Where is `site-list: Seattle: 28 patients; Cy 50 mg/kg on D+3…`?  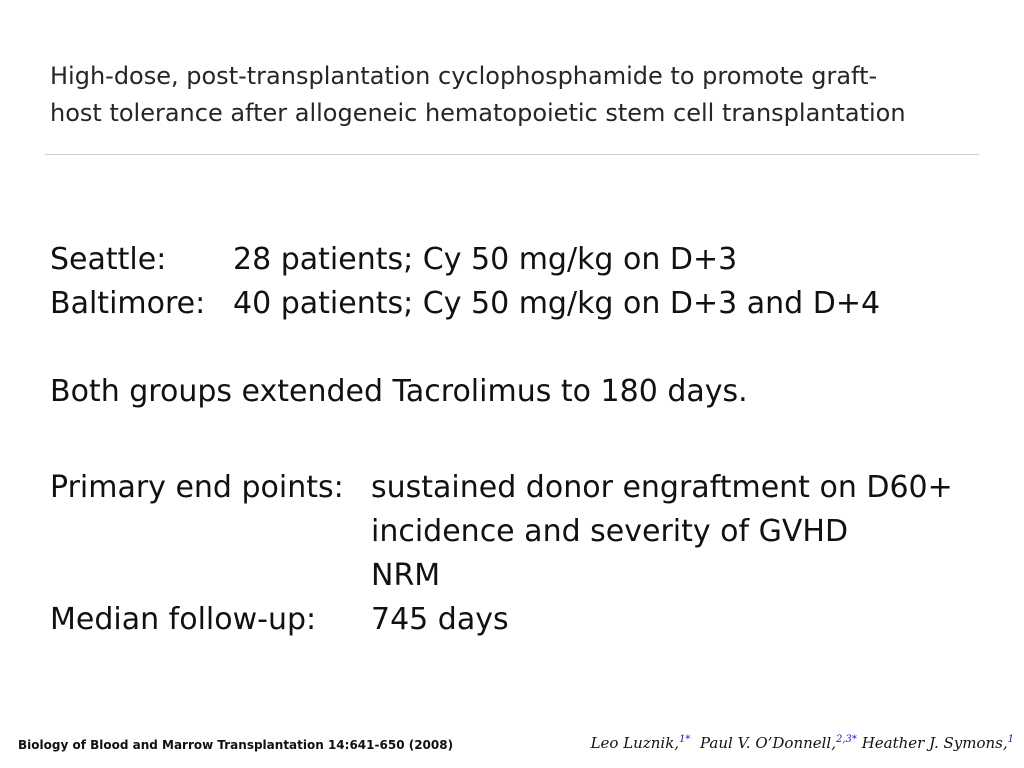
site-list: Seattle: 28 patients; Cy 50 mg/kg on D+3… is located at coordinates (465, 282).